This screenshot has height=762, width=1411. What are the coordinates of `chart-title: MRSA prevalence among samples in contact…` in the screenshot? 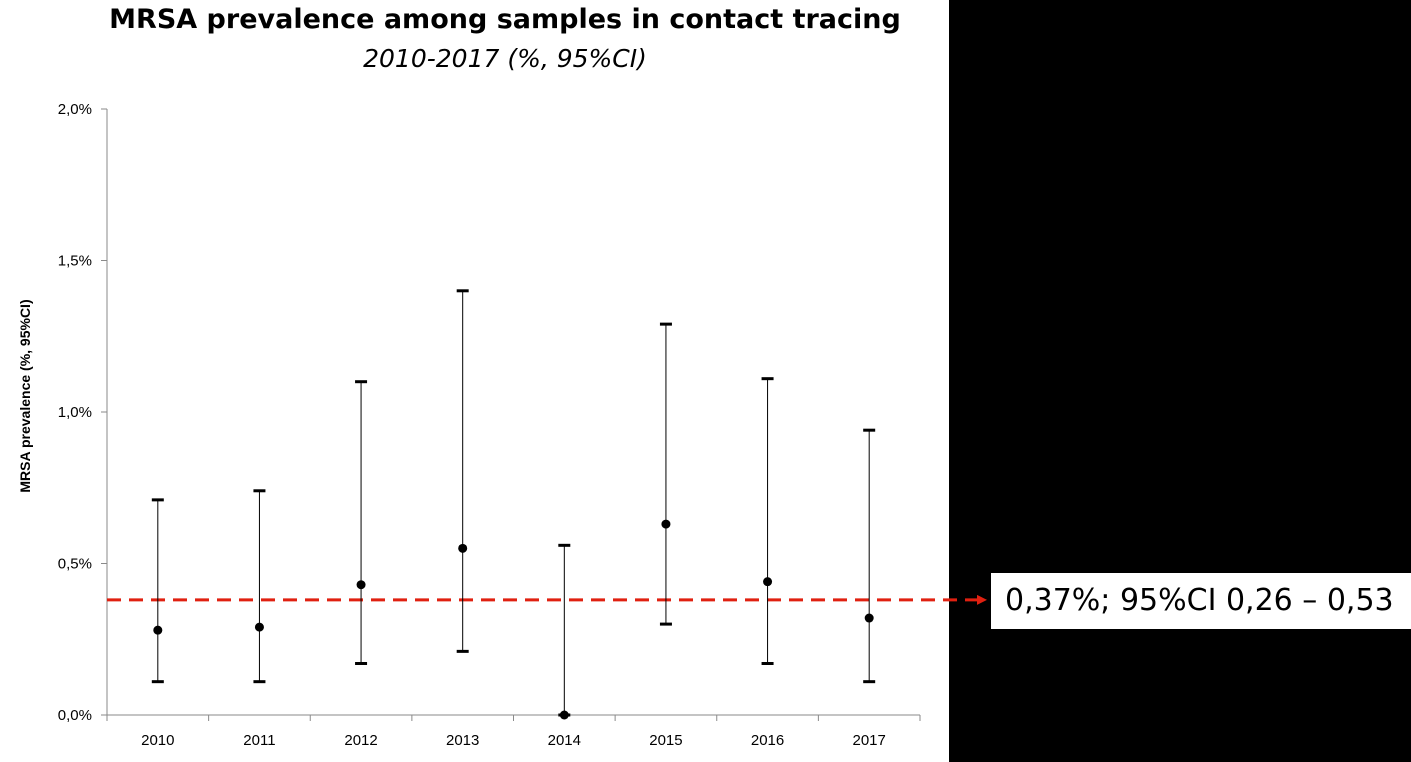 It's located at (505, 19).